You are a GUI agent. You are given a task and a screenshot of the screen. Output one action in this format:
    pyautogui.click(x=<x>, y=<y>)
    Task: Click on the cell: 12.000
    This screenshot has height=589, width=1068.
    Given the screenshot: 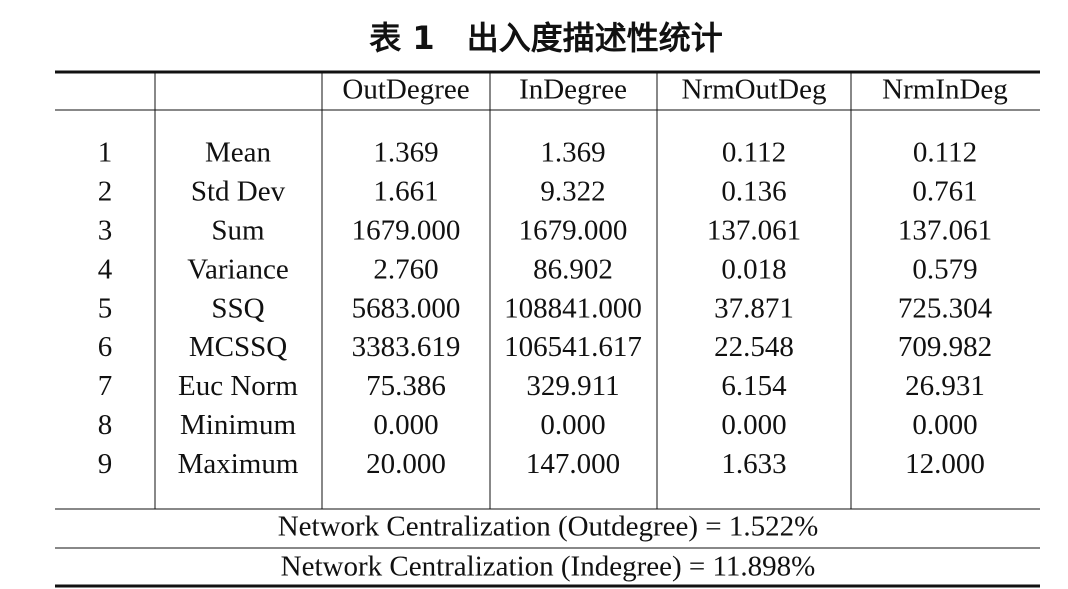 What is the action you would take?
    pyautogui.click(x=945, y=464)
    